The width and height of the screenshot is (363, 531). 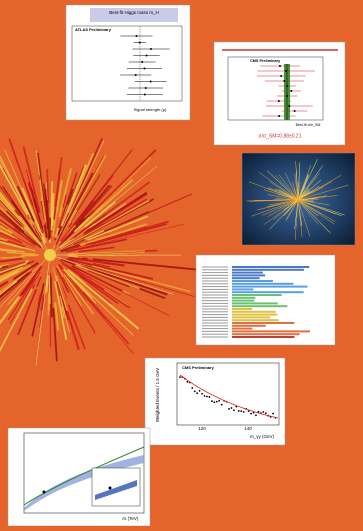 I want to click on panel-title: Best-fit Higgs mass m_H, so click(x=134, y=12).